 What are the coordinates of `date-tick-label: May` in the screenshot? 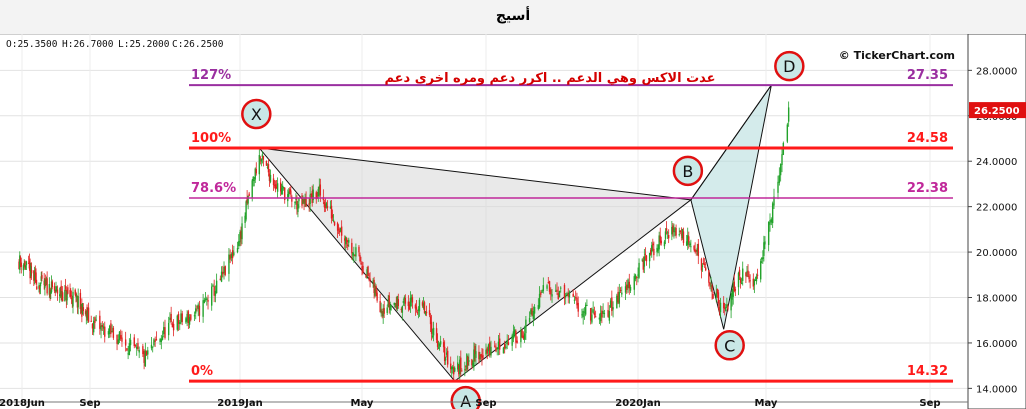 It's located at (362, 403).